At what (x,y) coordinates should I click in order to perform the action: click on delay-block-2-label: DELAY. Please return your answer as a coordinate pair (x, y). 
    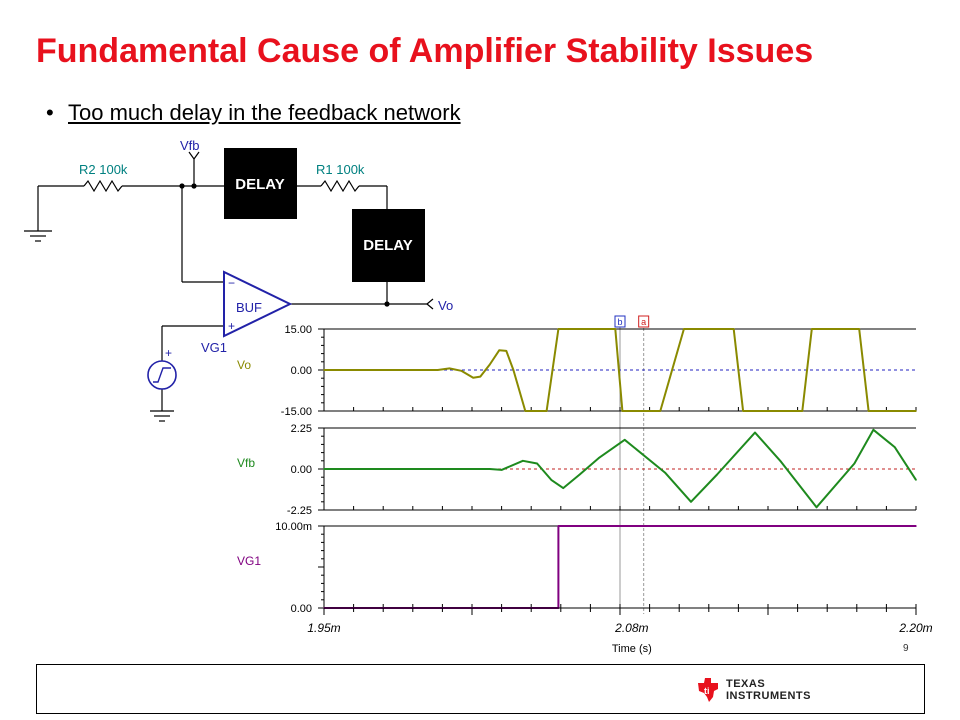
    Looking at the image, I should click on (387, 245).